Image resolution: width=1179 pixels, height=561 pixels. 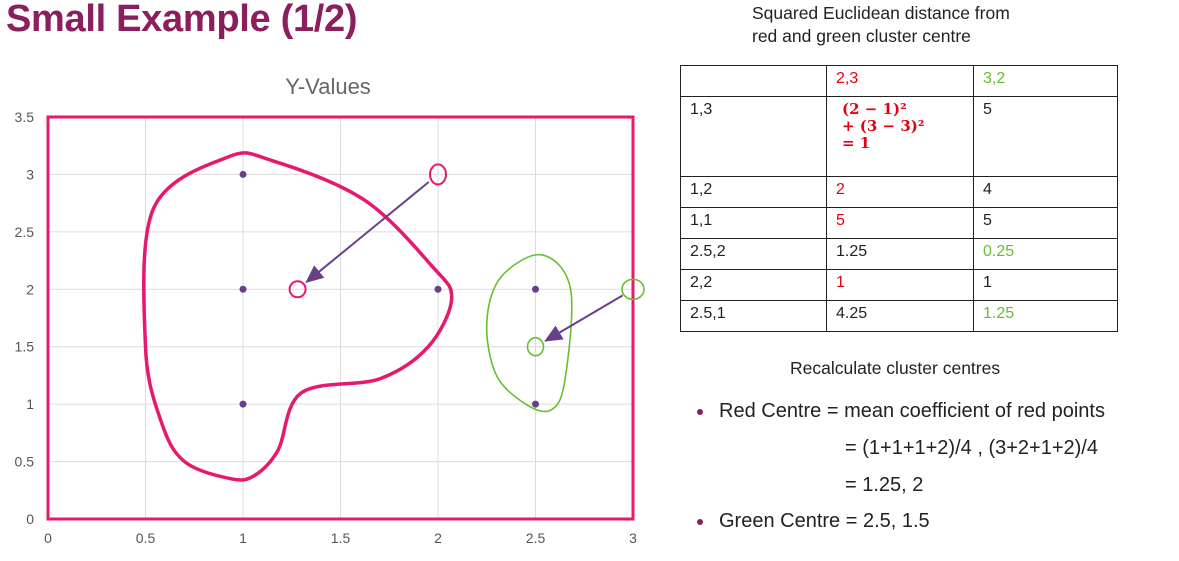 I want to click on green-new-centre-marker, so click(x=535, y=346).